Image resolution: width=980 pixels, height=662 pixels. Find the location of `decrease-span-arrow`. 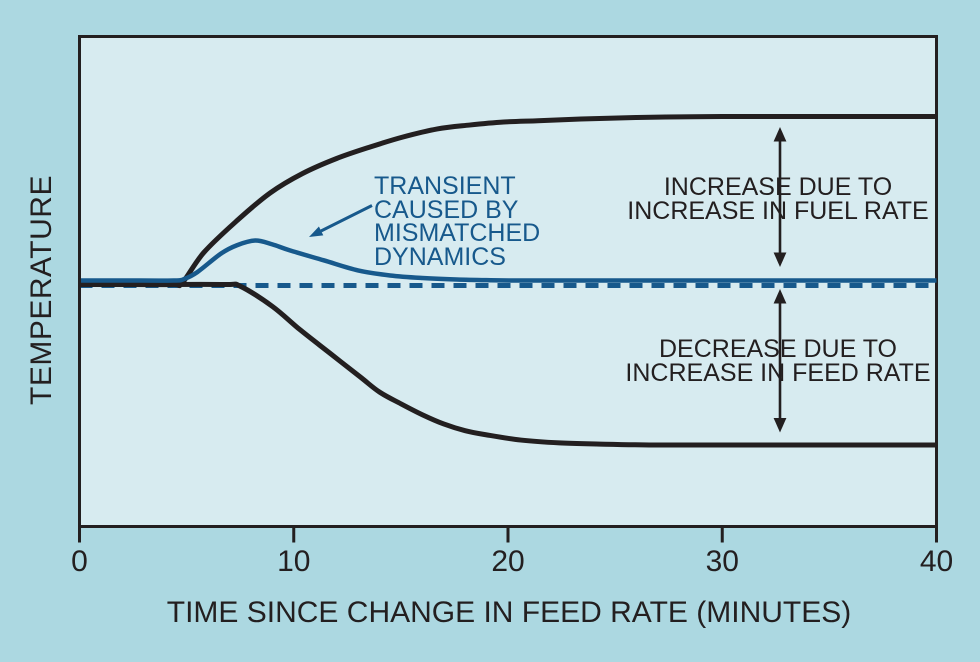

decrease-span-arrow is located at coordinates (780, 361).